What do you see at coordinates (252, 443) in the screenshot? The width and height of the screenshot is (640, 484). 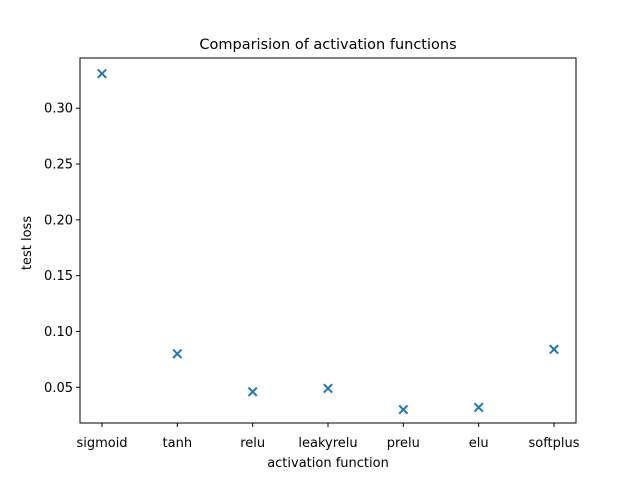 I see `x-tick-label: relu` at bounding box center [252, 443].